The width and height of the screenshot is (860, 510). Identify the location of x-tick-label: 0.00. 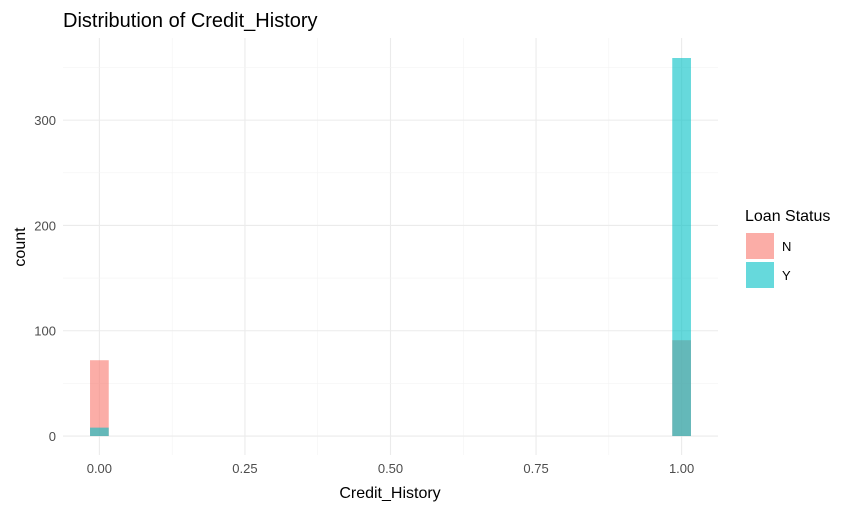
(99, 468).